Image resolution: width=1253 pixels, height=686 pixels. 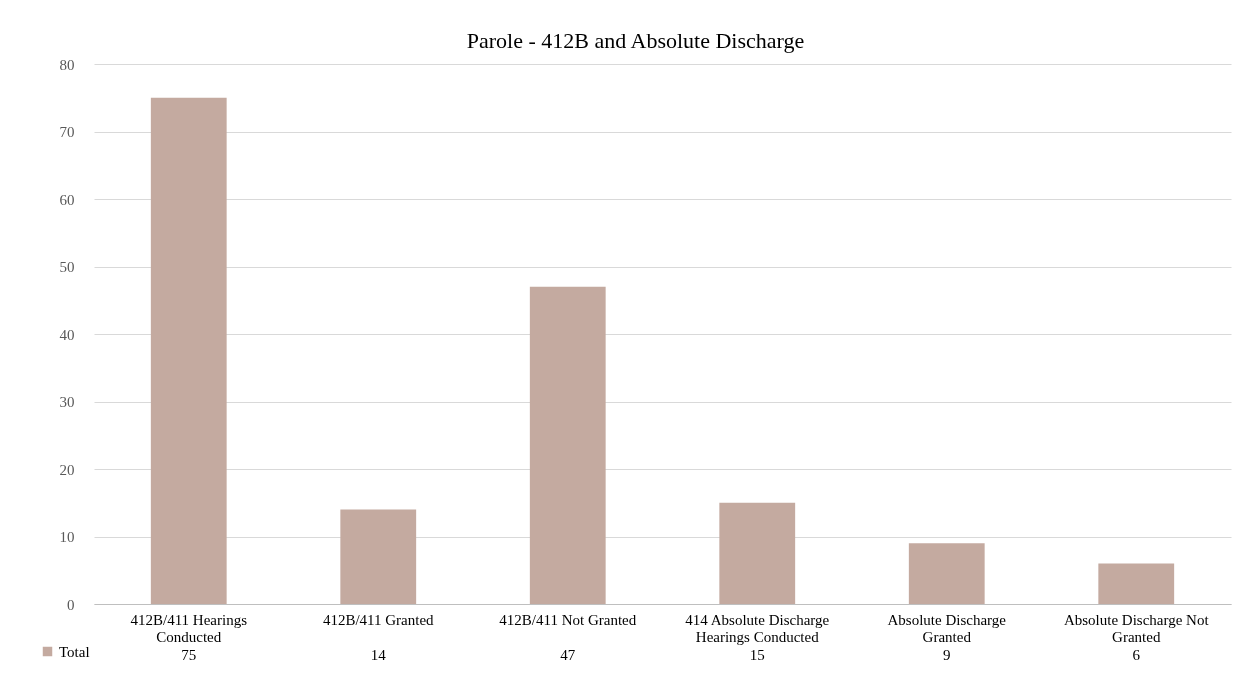 I want to click on y-tick-label: 0, so click(x=71, y=604).